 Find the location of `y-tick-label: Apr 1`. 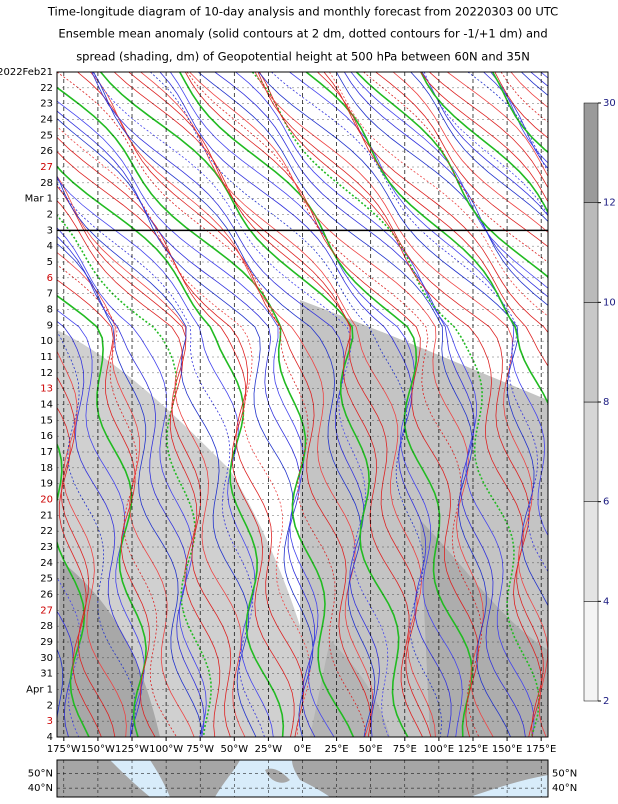

y-tick-label: Apr 1 is located at coordinates (39, 690).